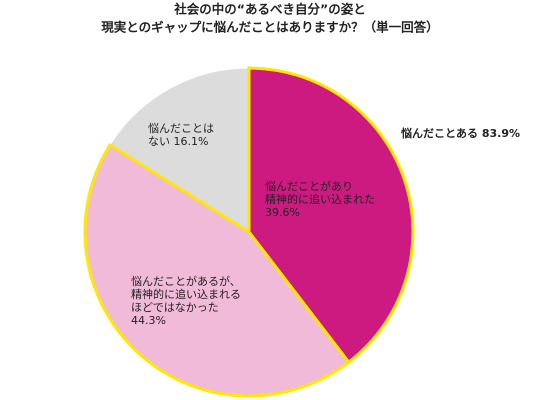 The height and width of the screenshot is (400, 550). I want to click on slice-label: 精神的に追い込まれた, so click(320, 199).